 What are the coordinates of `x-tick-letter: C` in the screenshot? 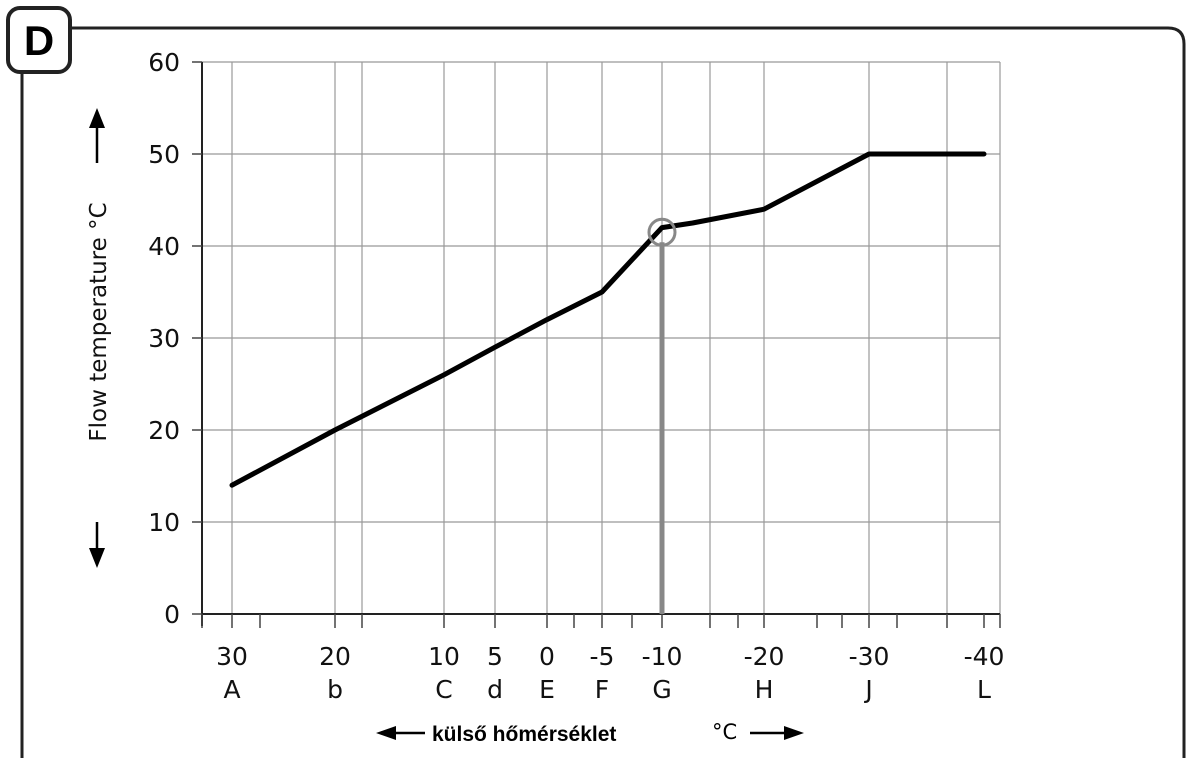 It's located at (443, 689).